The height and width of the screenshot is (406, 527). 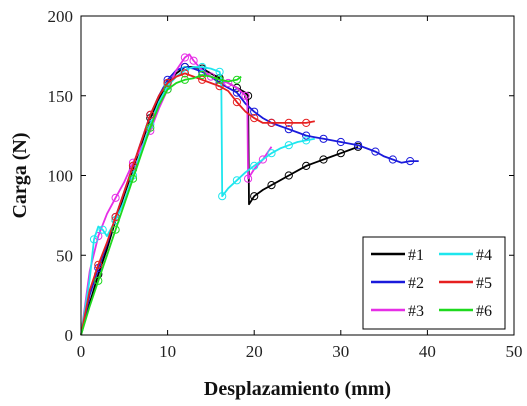 What do you see at coordinates (69, 335) in the screenshot?
I see `y-tick-label: 0` at bounding box center [69, 335].